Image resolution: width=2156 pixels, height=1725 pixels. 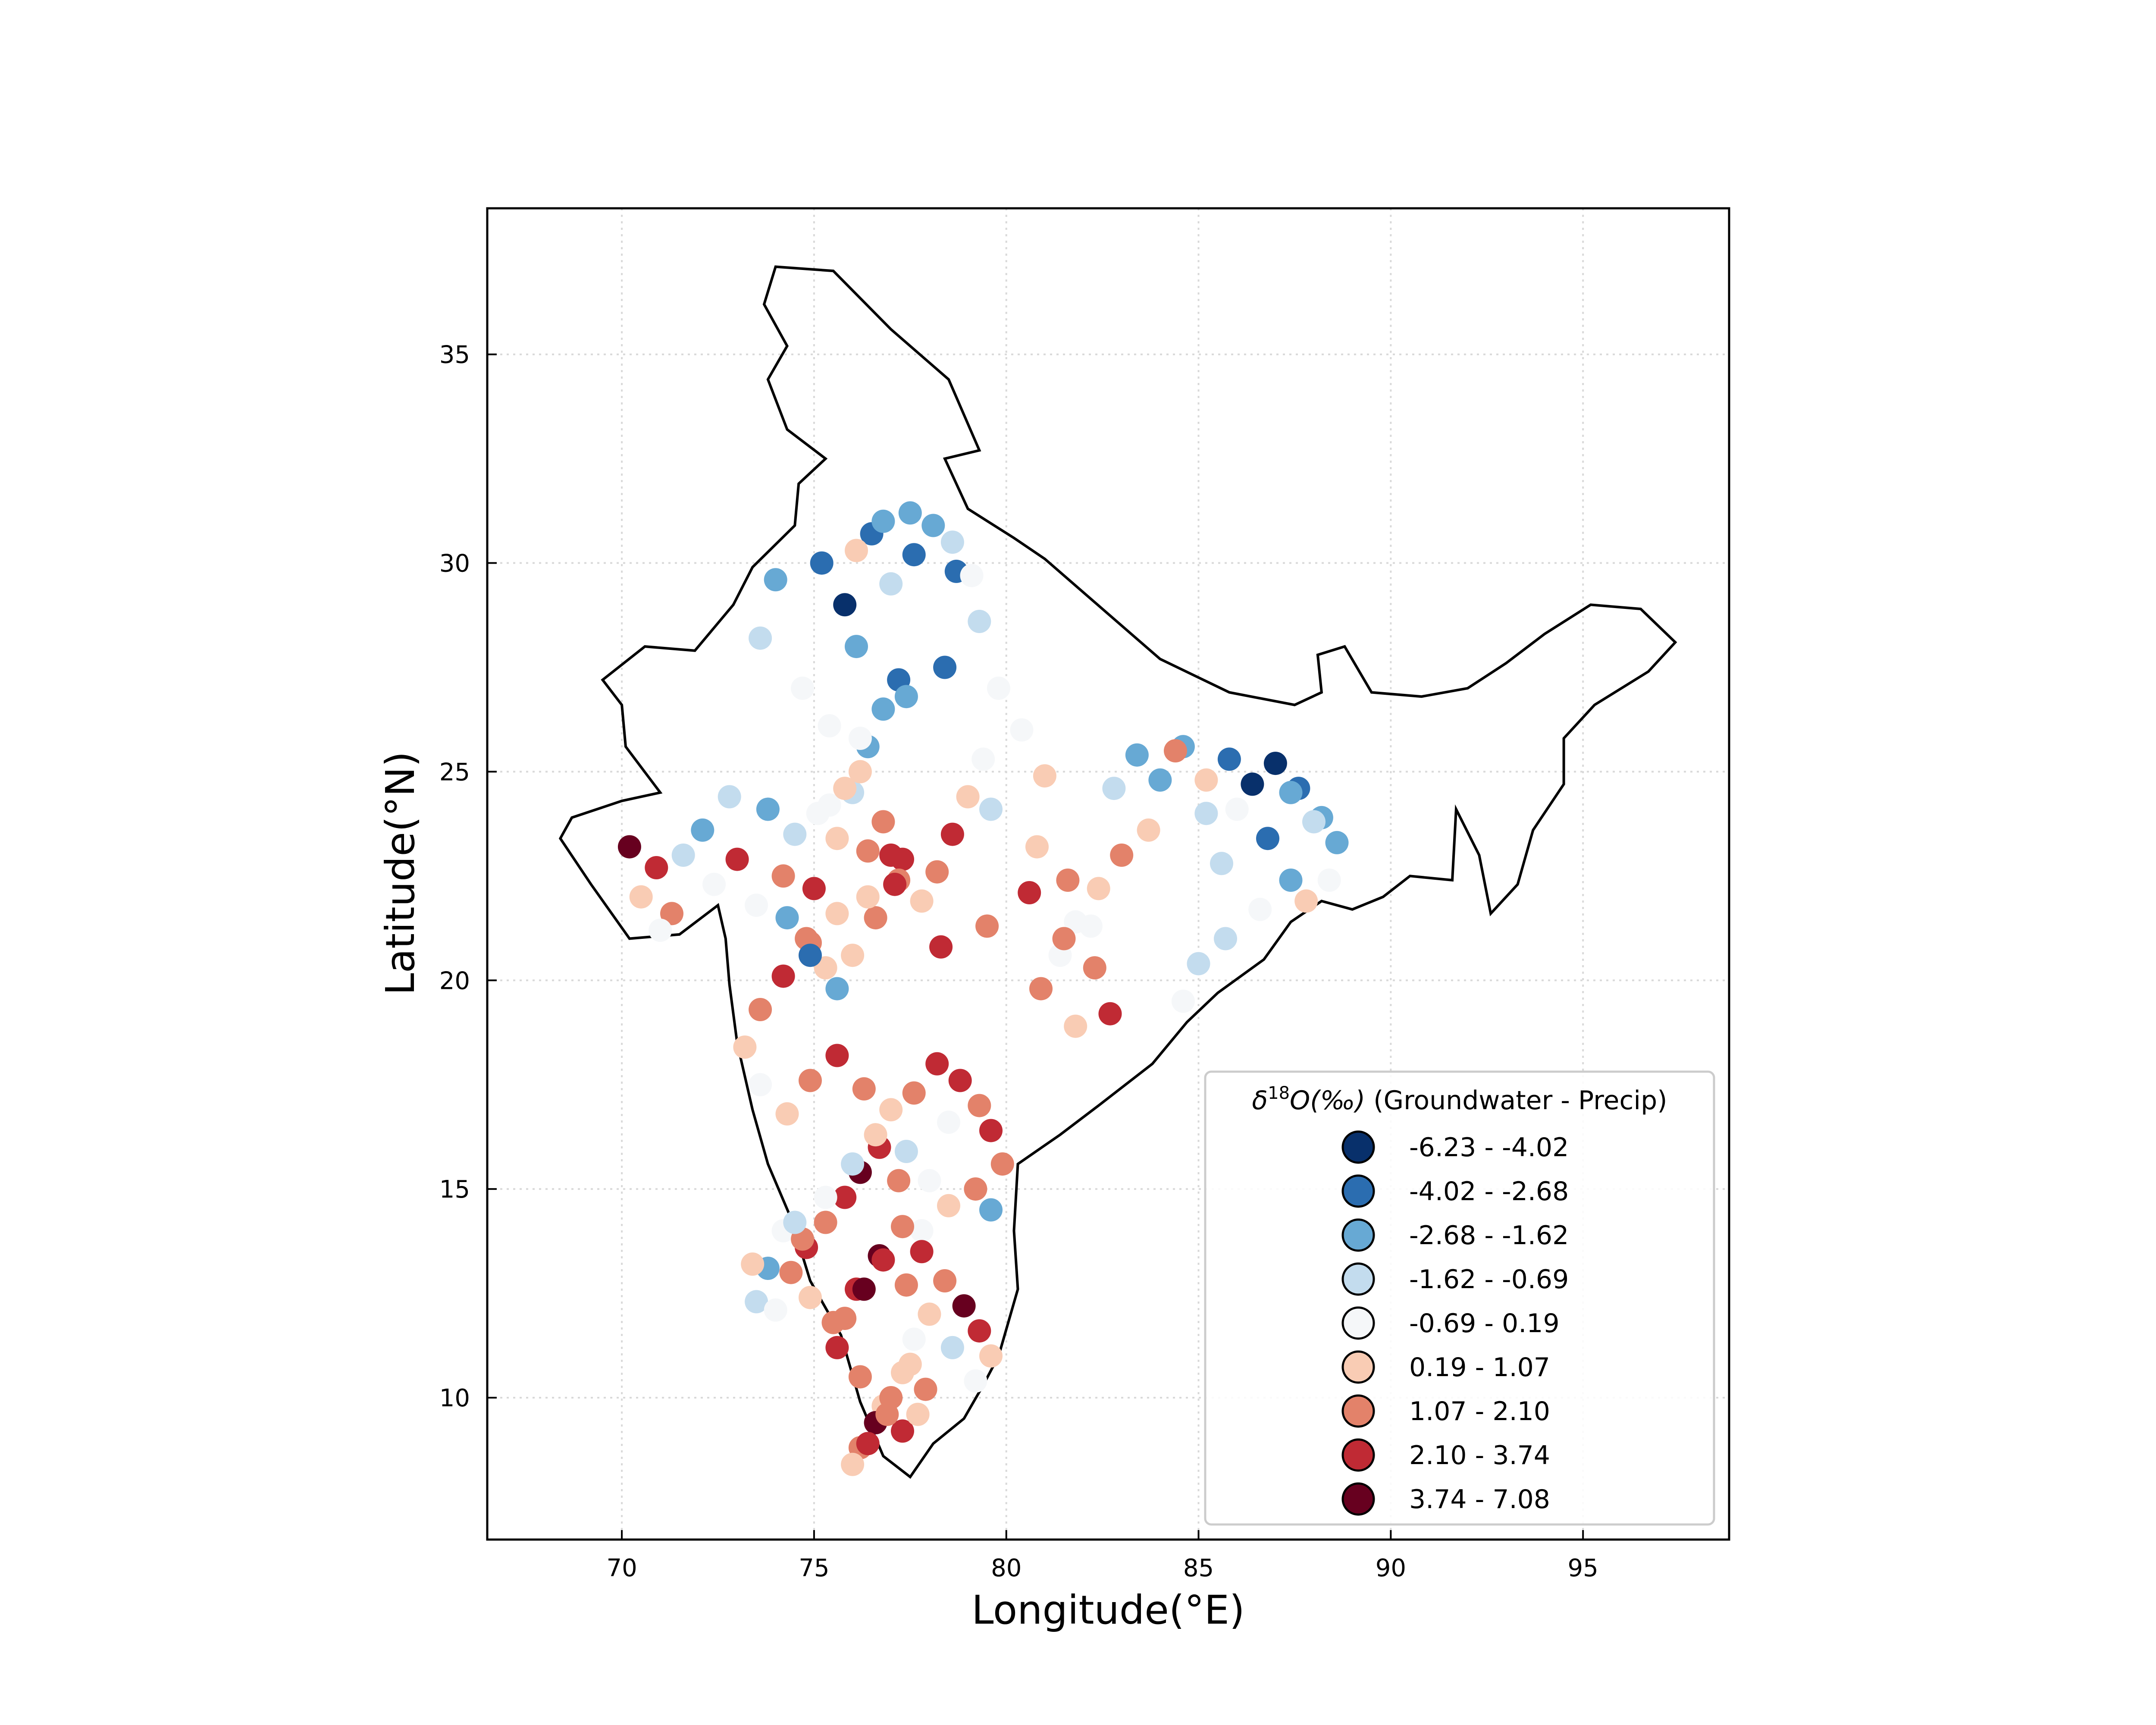 What do you see at coordinates (1327, 1100) in the screenshot?
I see `legend-title-o: O(‰)` at bounding box center [1327, 1100].